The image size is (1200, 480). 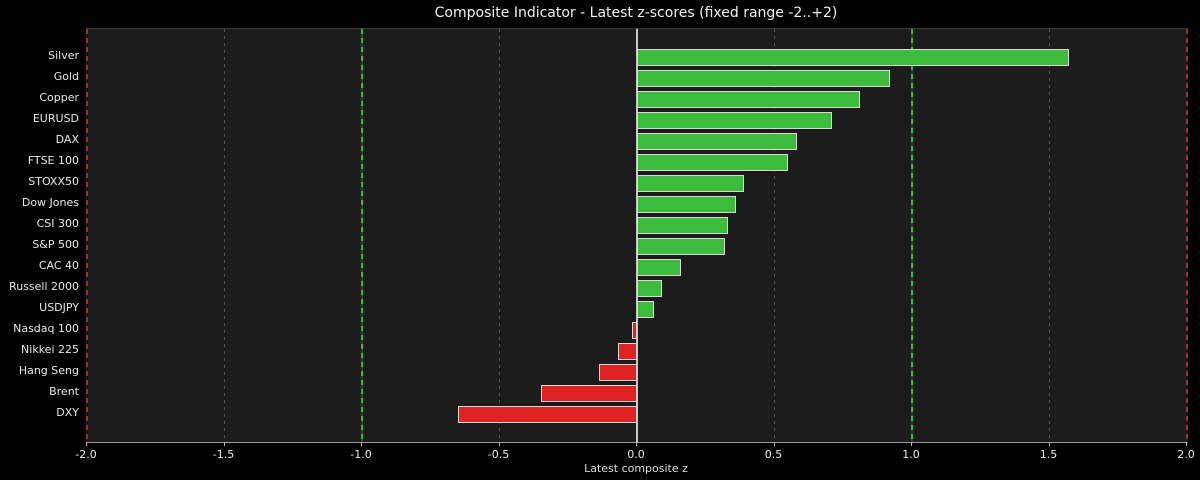 What do you see at coordinates (547, 414) in the screenshot?
I see `bar-dxy` at bounding box center [547, 414].